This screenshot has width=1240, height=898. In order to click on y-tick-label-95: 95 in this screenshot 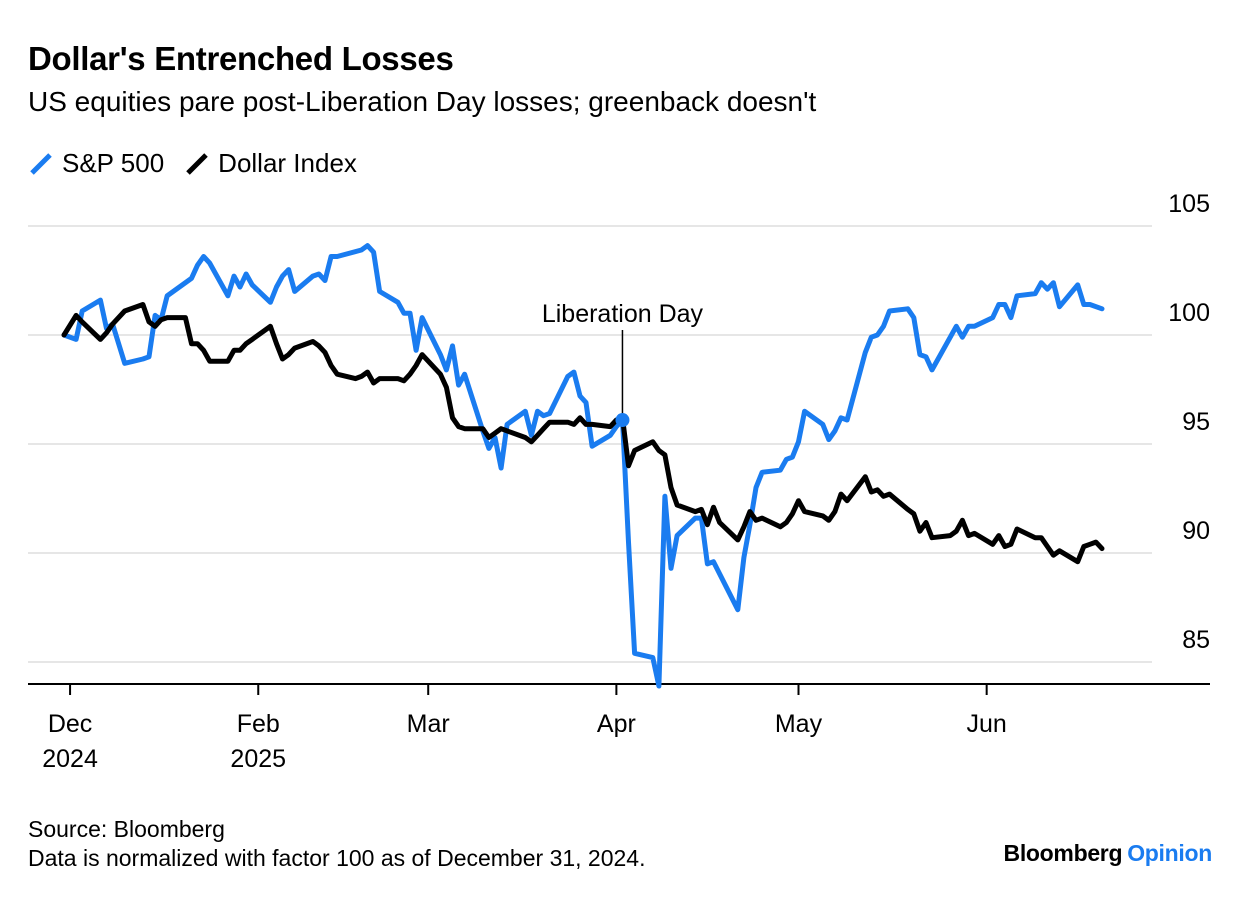, I will do `click(1196, 422)`.